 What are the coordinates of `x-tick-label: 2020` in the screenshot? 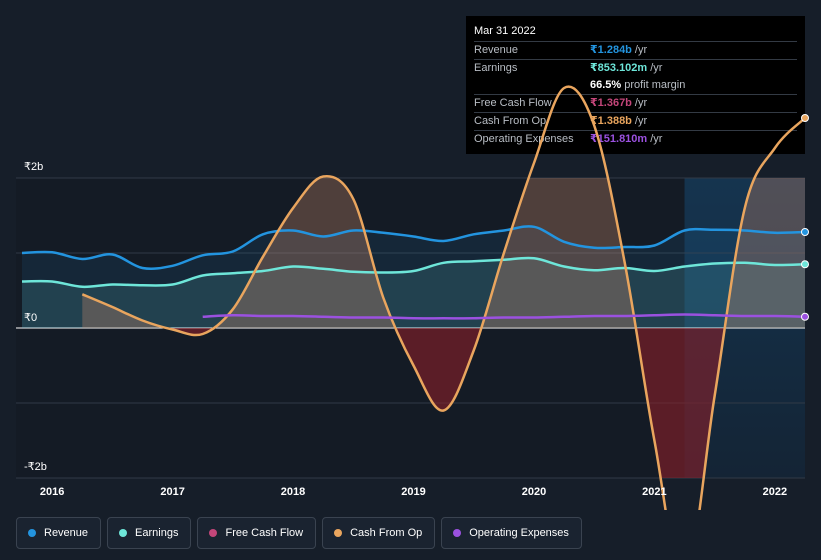 It's located at (534, 492).